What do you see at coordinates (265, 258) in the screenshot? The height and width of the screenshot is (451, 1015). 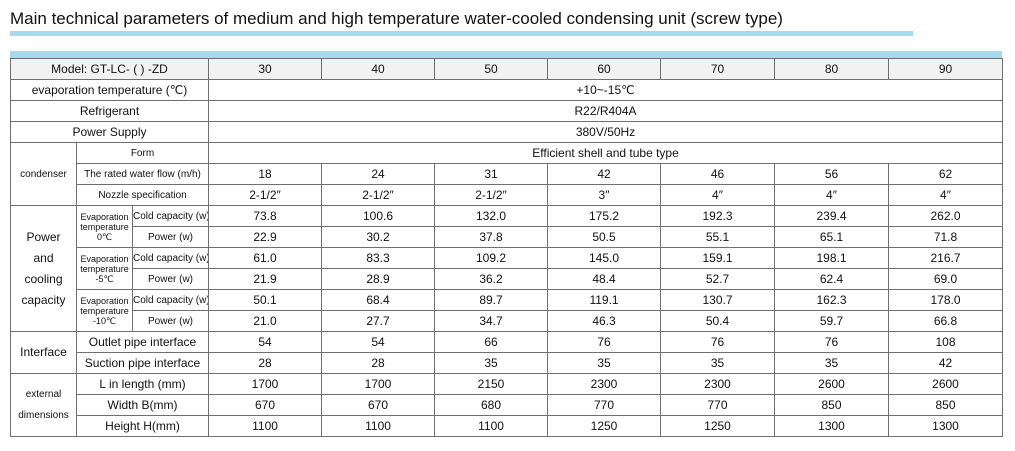 I see `cold-minus5c-30: 61.0` at bounding box center [265, 258].